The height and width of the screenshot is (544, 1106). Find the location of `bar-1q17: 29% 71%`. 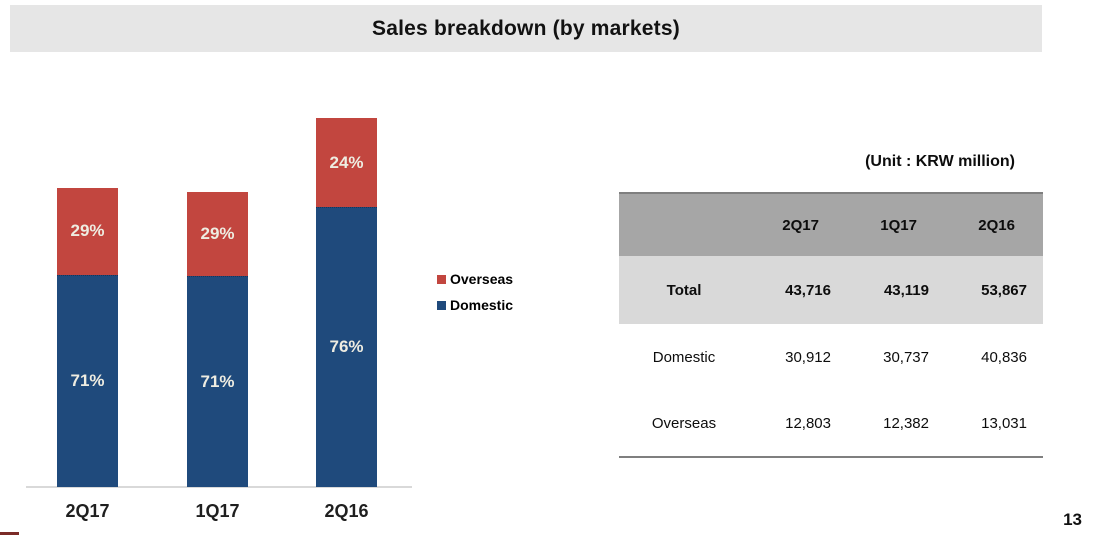

bar-1q17: 29% 71% is located at coordinates (217, 339).